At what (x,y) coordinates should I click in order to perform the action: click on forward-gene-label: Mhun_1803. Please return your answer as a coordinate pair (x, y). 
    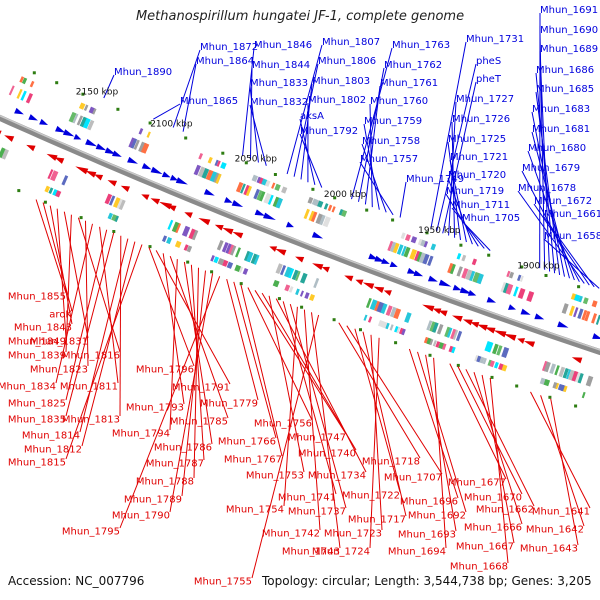
    Looking at the image, I should click on (341, 81).